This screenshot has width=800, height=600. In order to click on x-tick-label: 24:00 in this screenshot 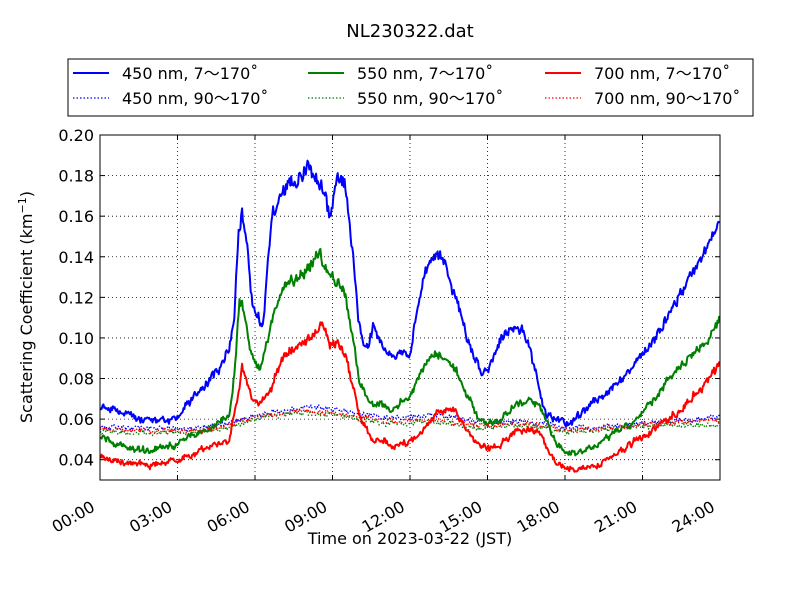, I will do `click(693, 517)`.